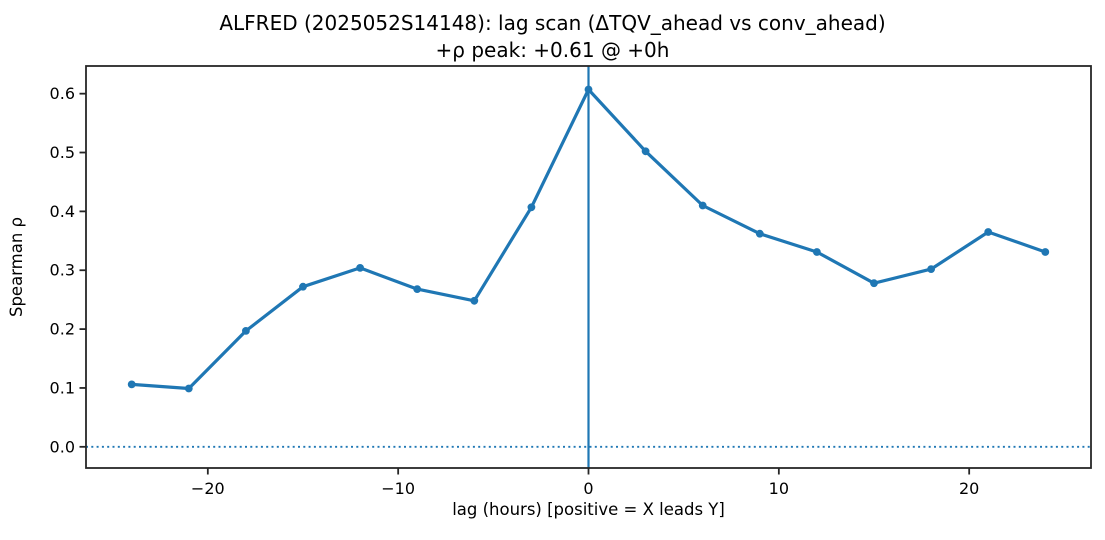  What do you see at coordinates (398, 488) in the screenshot?
I see `x-tick-label: −10` at bounding box center [398, 488].